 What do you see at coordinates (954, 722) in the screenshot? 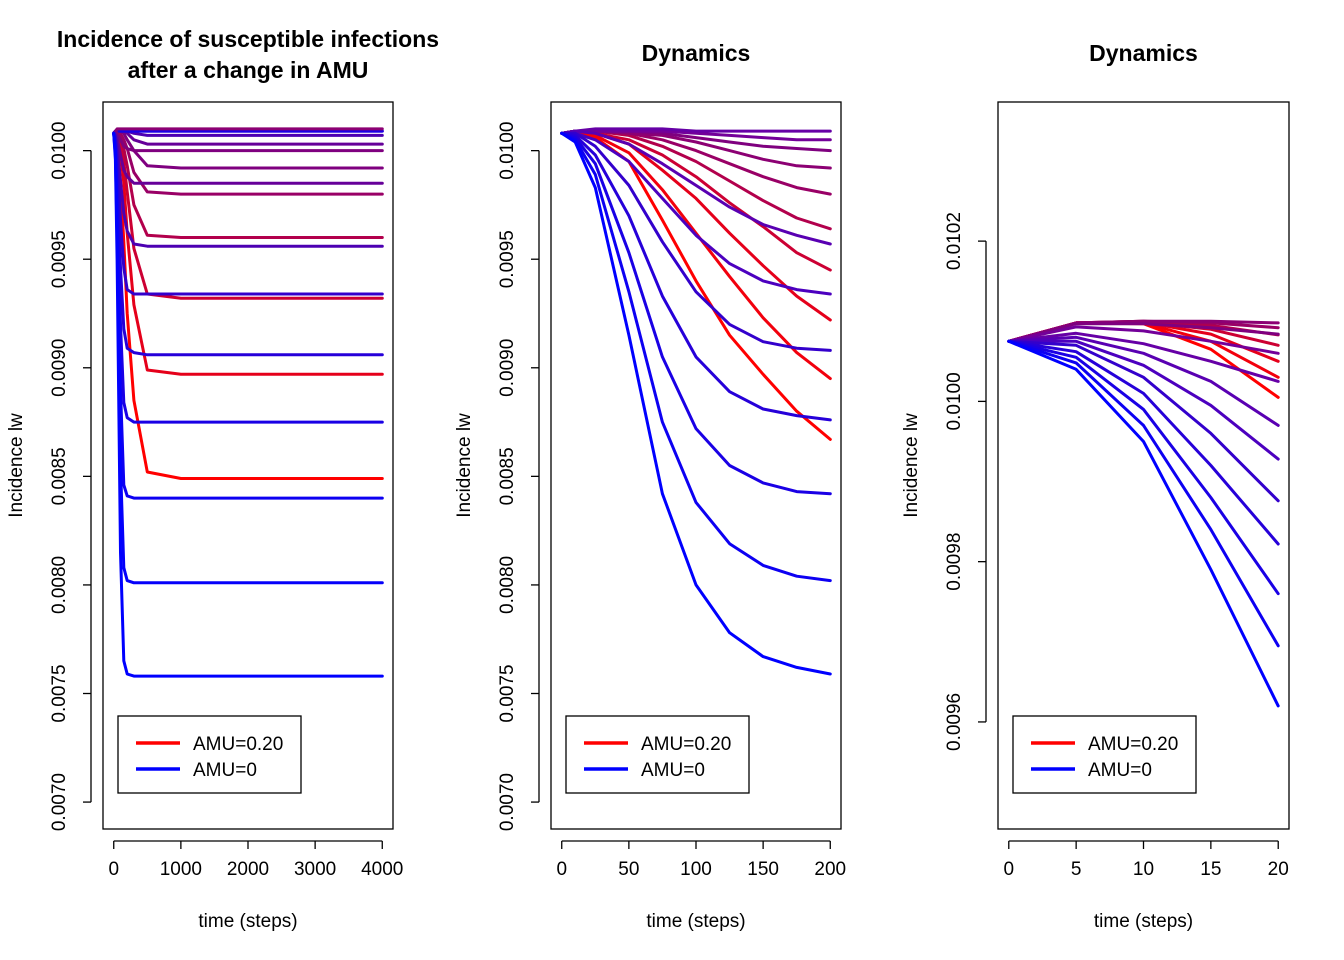
I see `y-tick-label: 0.0096` at bounding box center [954, 722].